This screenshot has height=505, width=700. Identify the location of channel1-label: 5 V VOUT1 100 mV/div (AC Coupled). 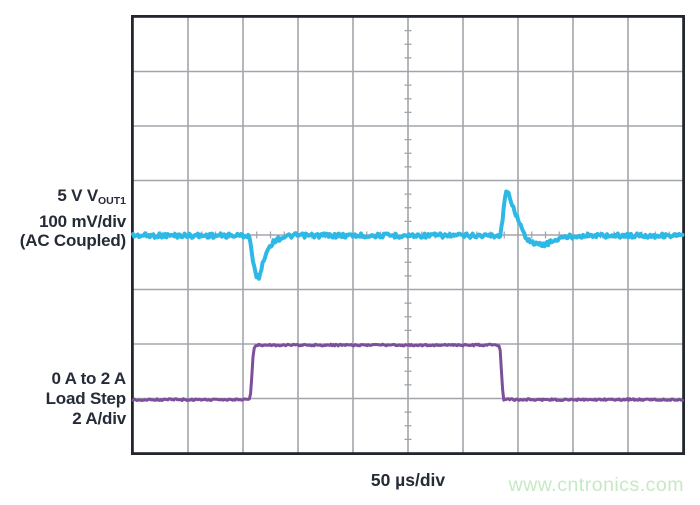
(63, 218).